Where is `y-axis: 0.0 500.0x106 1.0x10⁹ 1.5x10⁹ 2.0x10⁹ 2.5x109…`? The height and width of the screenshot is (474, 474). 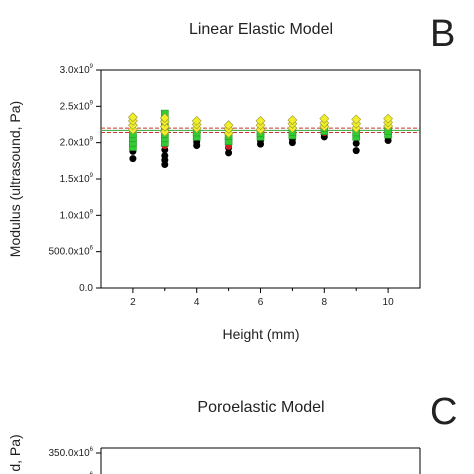 y-axis: 0.0 500.0x106 1.0x10⁹ 1.5x10⁹ 2.0x10⁹ 2.5x109… is located at coordinates (75, 179).